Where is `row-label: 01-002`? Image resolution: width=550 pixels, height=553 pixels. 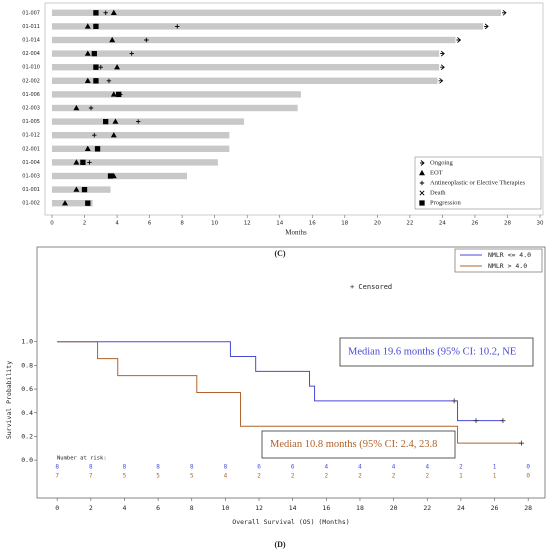 row-label: 01-002 is located at coordinates (31, 204).